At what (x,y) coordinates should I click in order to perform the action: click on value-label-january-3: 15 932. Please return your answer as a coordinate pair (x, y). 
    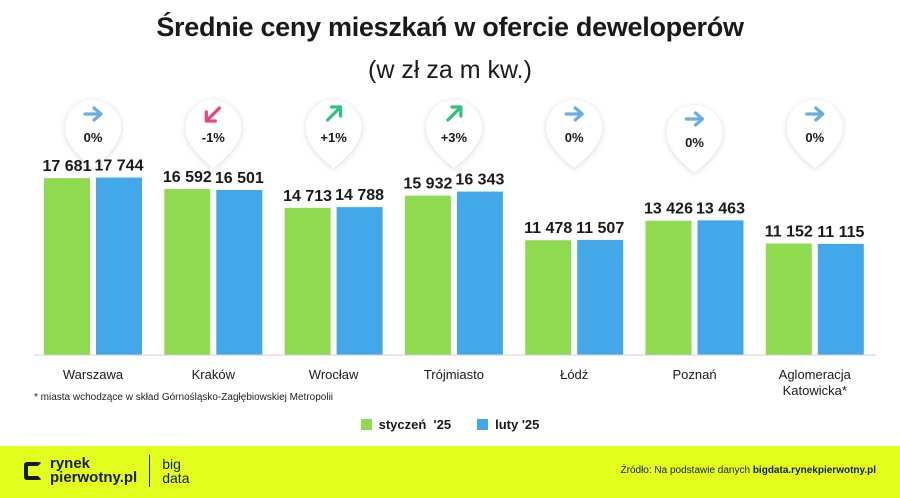
    Looking at the image, I should click on (427, 184).